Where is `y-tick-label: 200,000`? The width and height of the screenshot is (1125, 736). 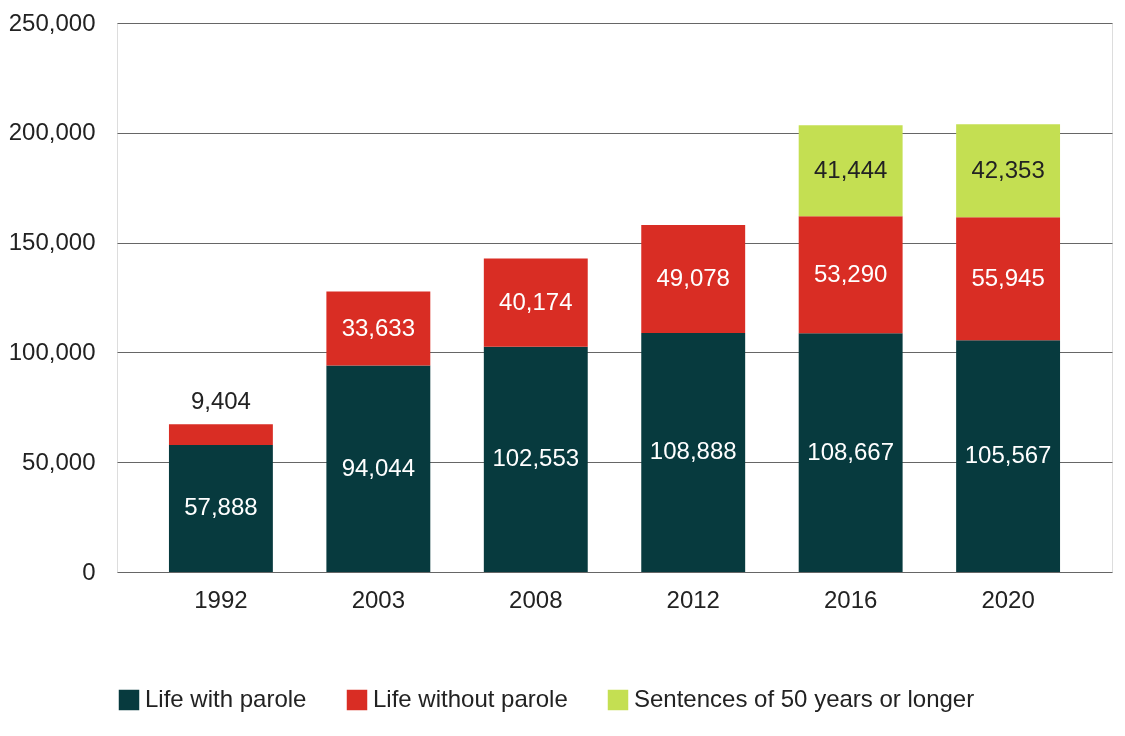 y-tick-label: 200,000 is located at coordinates (52, 132).